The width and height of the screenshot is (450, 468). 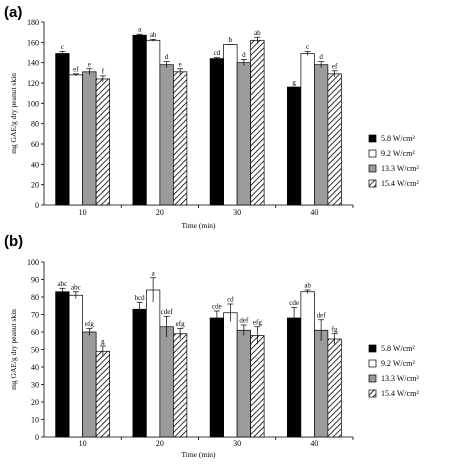 I want to click on x-tick-label: 30, so click(x=237, y=212).